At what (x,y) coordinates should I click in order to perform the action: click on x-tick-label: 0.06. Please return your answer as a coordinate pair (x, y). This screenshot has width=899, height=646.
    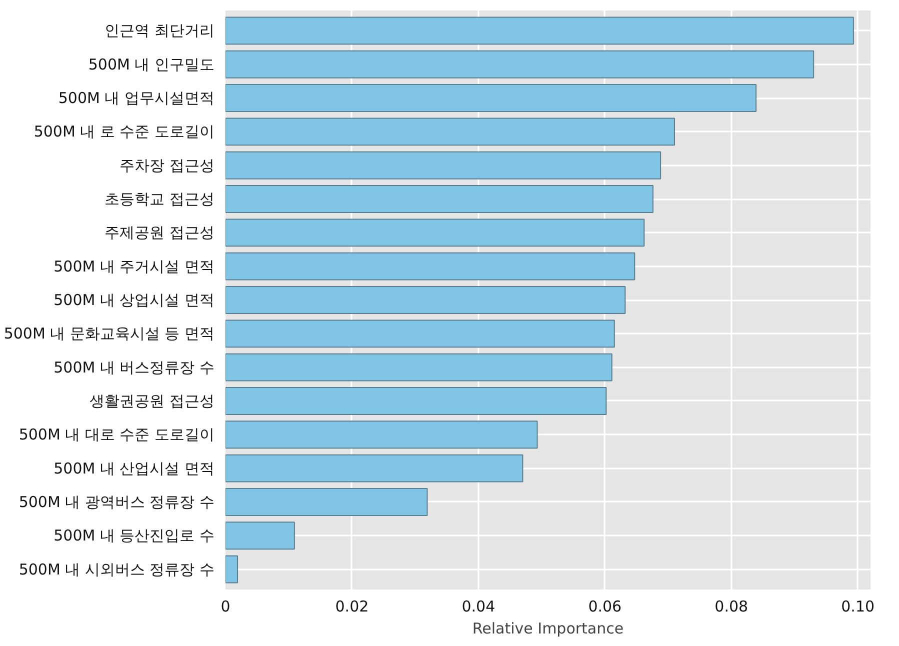
    Looking at the image, I should click on (605, 607).